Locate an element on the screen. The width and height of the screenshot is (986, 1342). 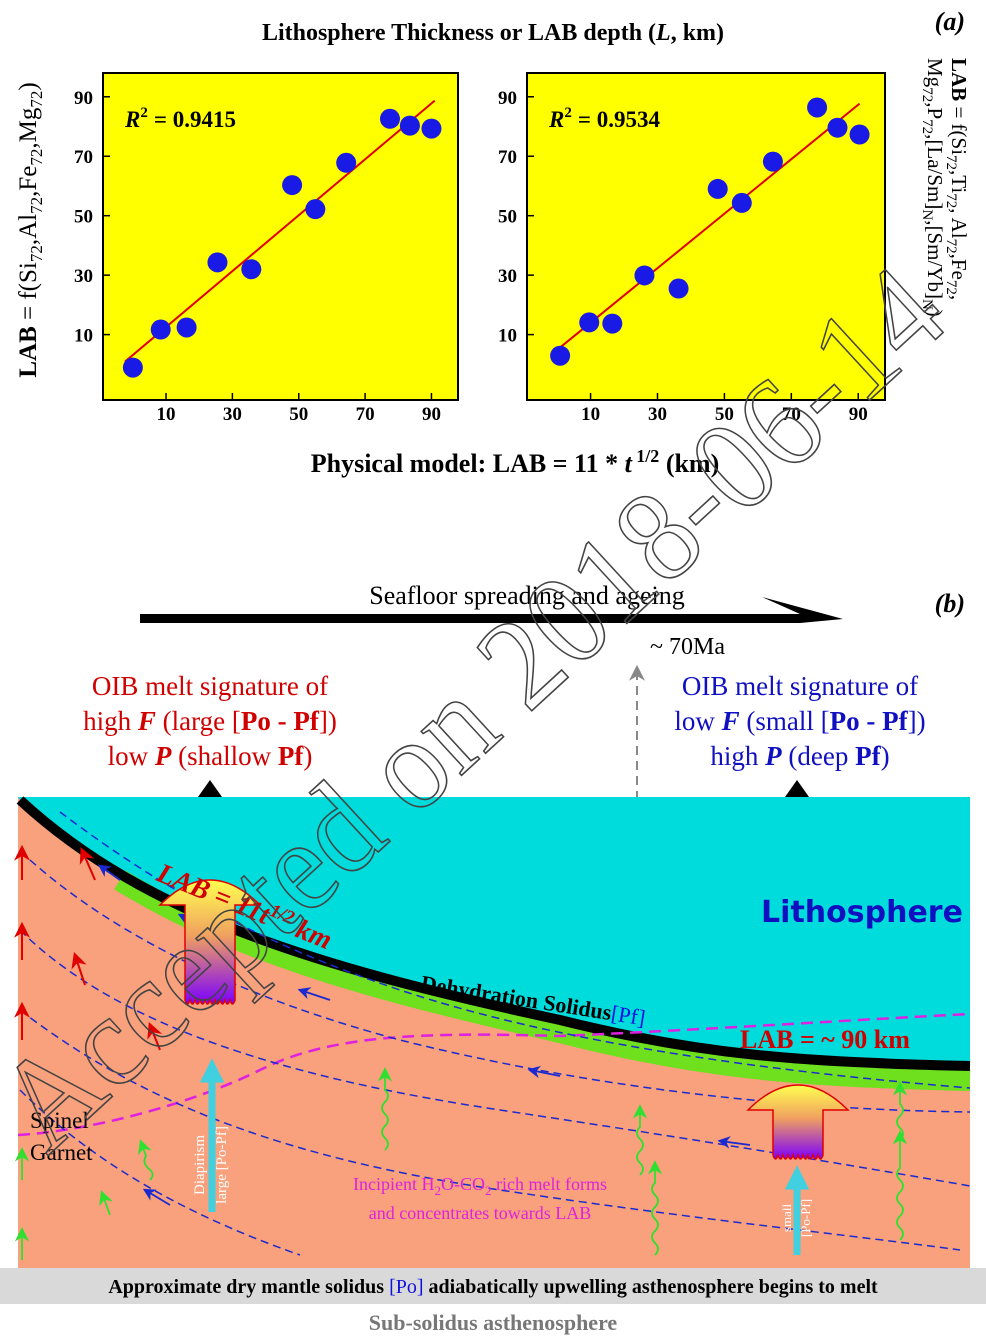
y-tick-label: 70 is located at coordinates (83, 157).